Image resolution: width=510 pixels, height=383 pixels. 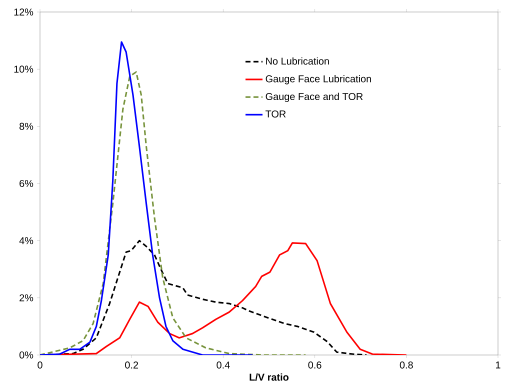 What do you see at coordinates (27, 126) in the screenshot?
I see `y-tick-label: 8%` at bounding box center [27, 126].